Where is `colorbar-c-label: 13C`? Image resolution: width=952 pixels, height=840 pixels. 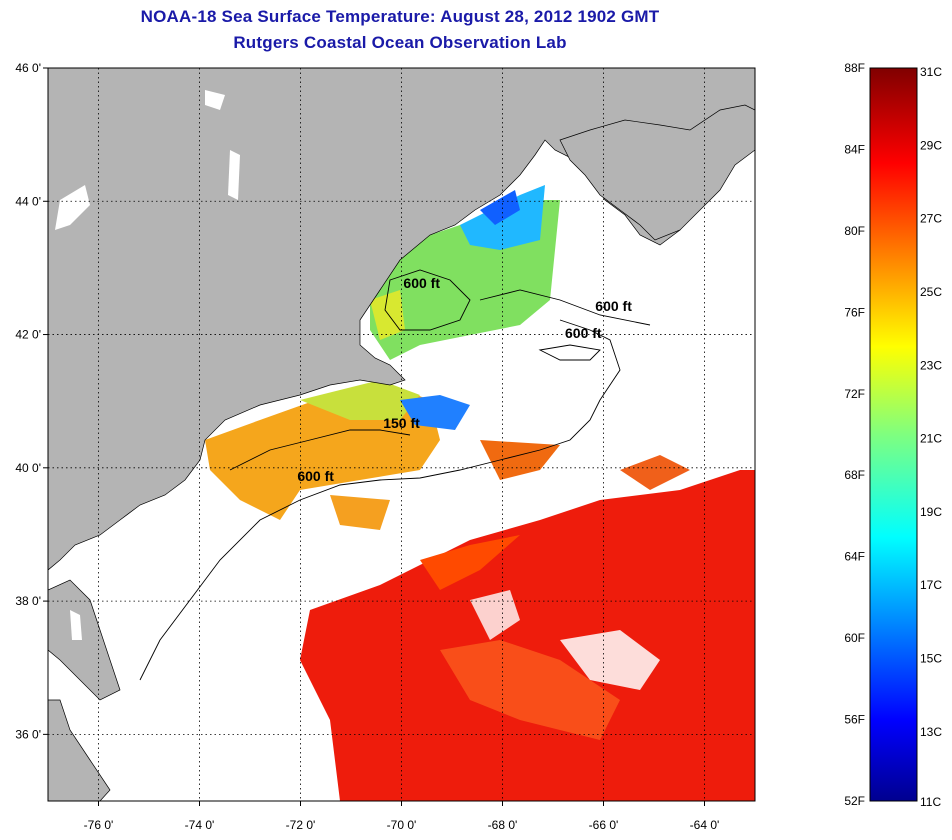 colorbar-c-label: 13C is located at coordinates (931, 732).